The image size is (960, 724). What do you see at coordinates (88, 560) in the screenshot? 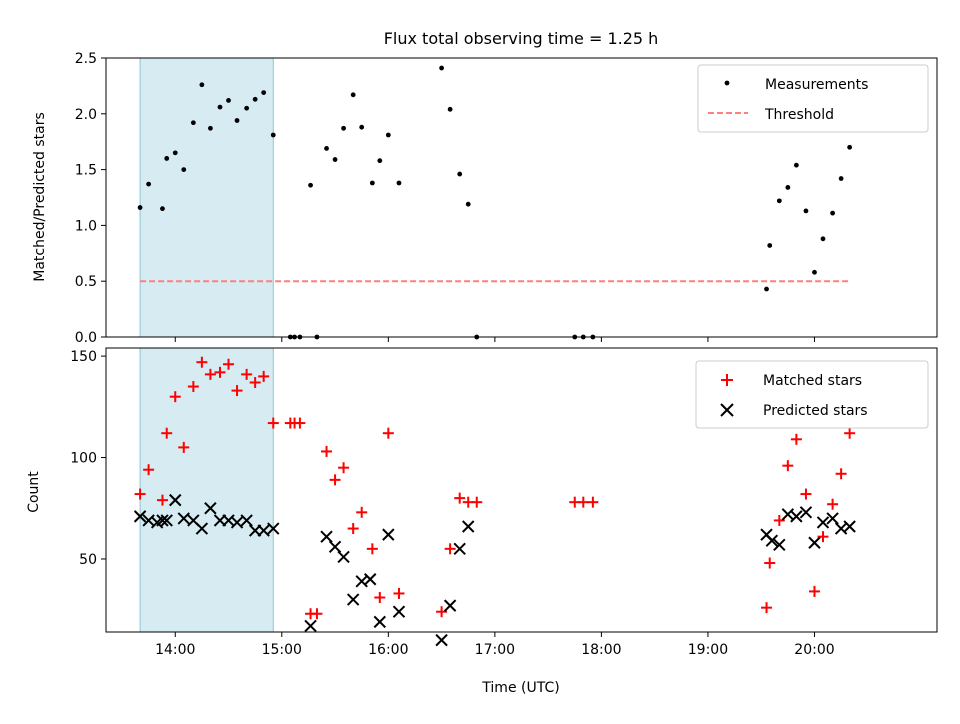
I see `y-tick-label: 50` at bounding box center [88, 560].